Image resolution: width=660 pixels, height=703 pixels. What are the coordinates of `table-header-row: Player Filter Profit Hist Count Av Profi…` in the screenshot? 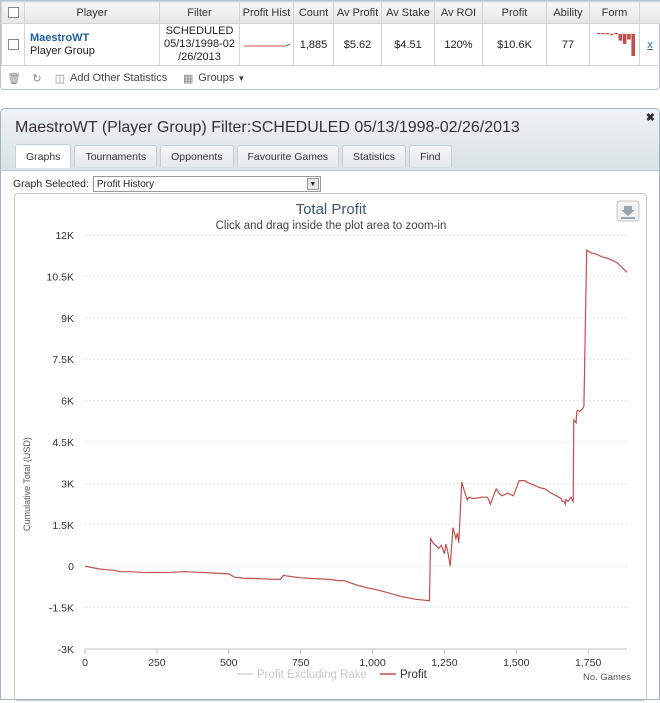 It's located at (331, 13).